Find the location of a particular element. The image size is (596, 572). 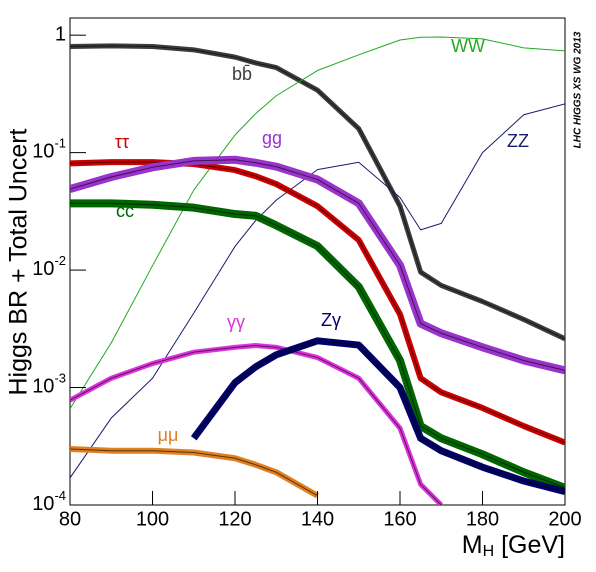

series-label: Zγ is located at coordinates (331, 320).